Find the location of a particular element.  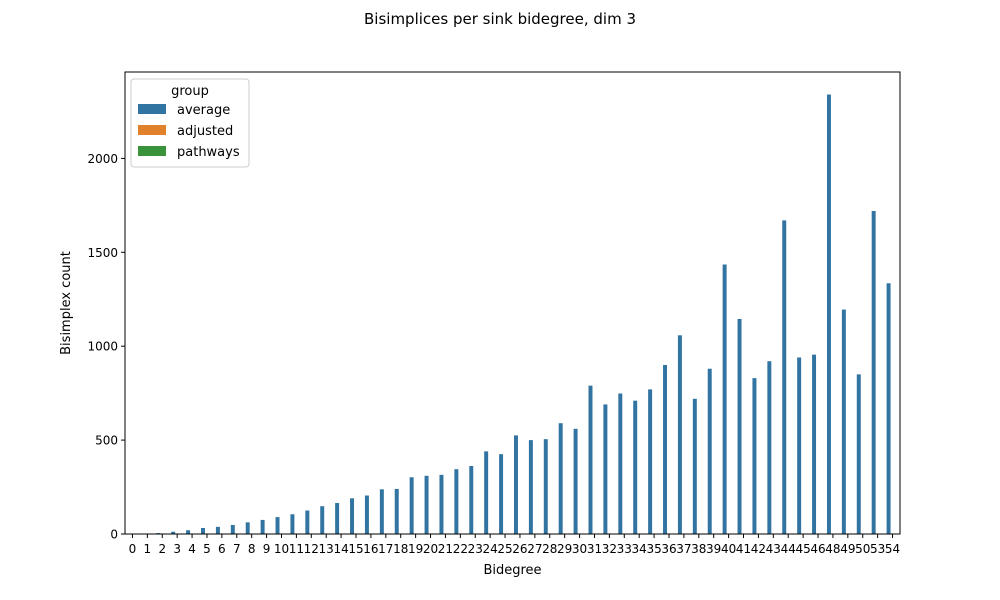

x-tick-label: 16 is located at coordinates (370, 549).